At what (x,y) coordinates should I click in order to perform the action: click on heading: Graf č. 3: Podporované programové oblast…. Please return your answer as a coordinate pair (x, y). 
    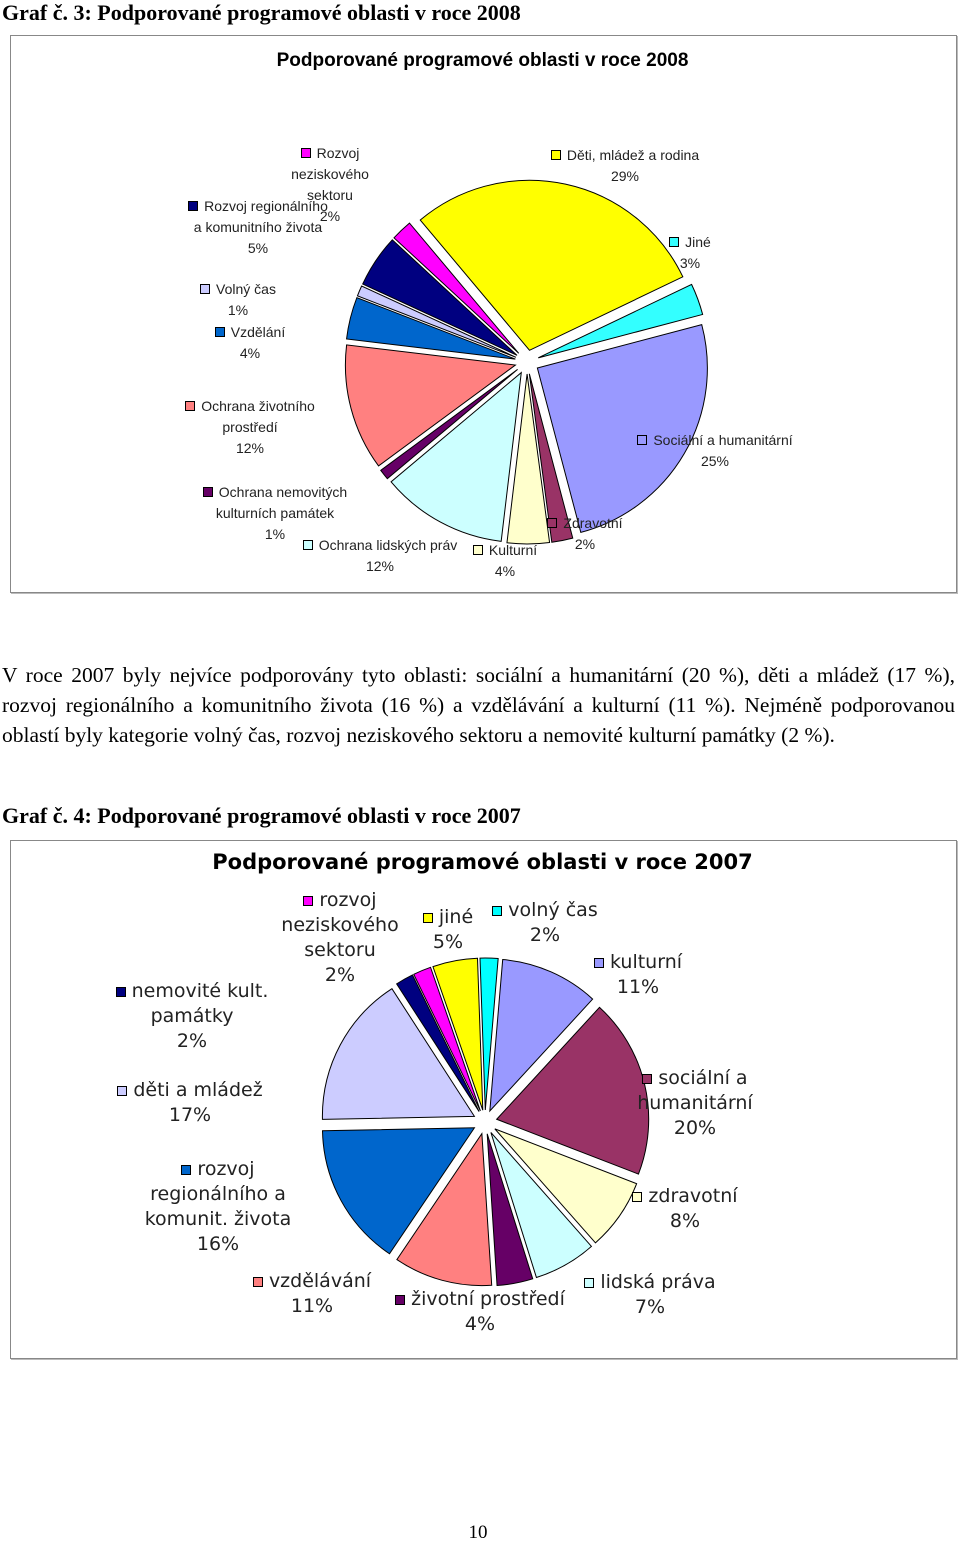
    Looking at the image, I should click on (261, 12).